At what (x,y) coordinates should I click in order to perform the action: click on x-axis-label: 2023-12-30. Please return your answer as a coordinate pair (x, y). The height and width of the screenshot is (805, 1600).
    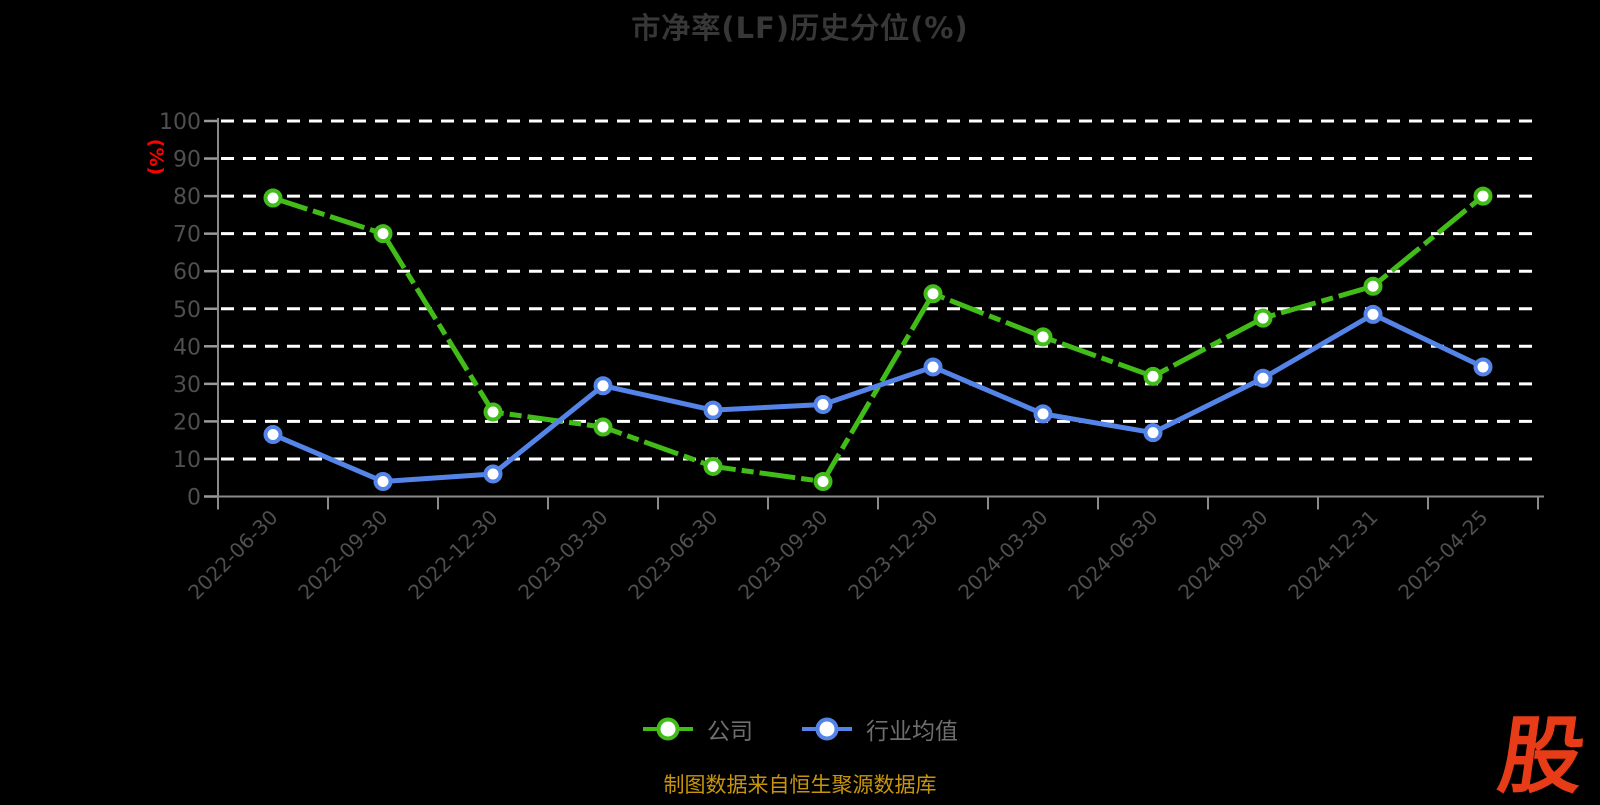
    Looking at the image, I should click on (892, 554).